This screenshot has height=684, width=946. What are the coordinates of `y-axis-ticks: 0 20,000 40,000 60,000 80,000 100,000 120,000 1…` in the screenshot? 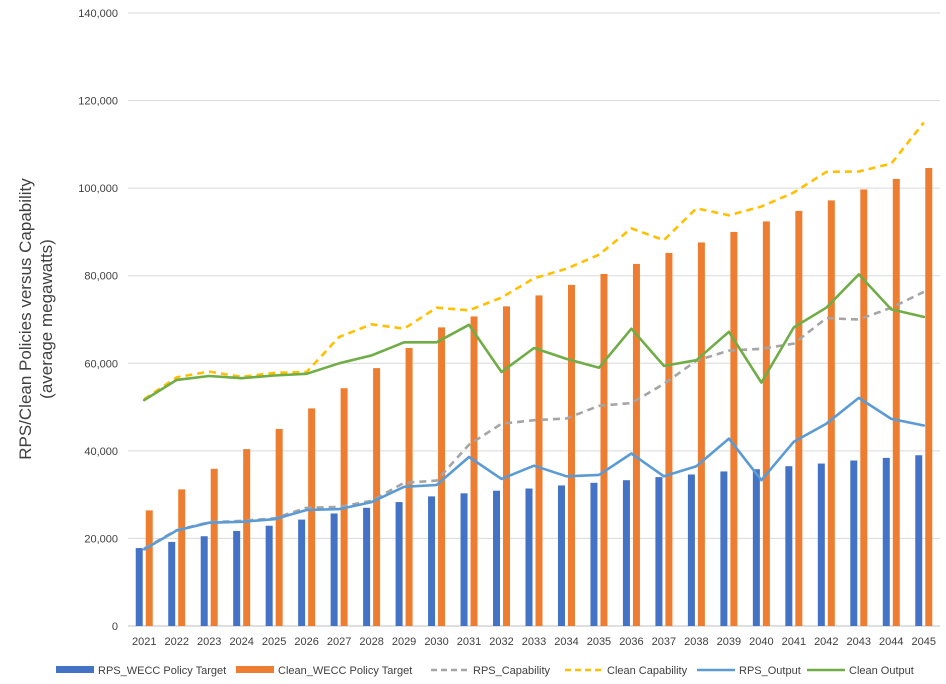 It's located at (98, 320).